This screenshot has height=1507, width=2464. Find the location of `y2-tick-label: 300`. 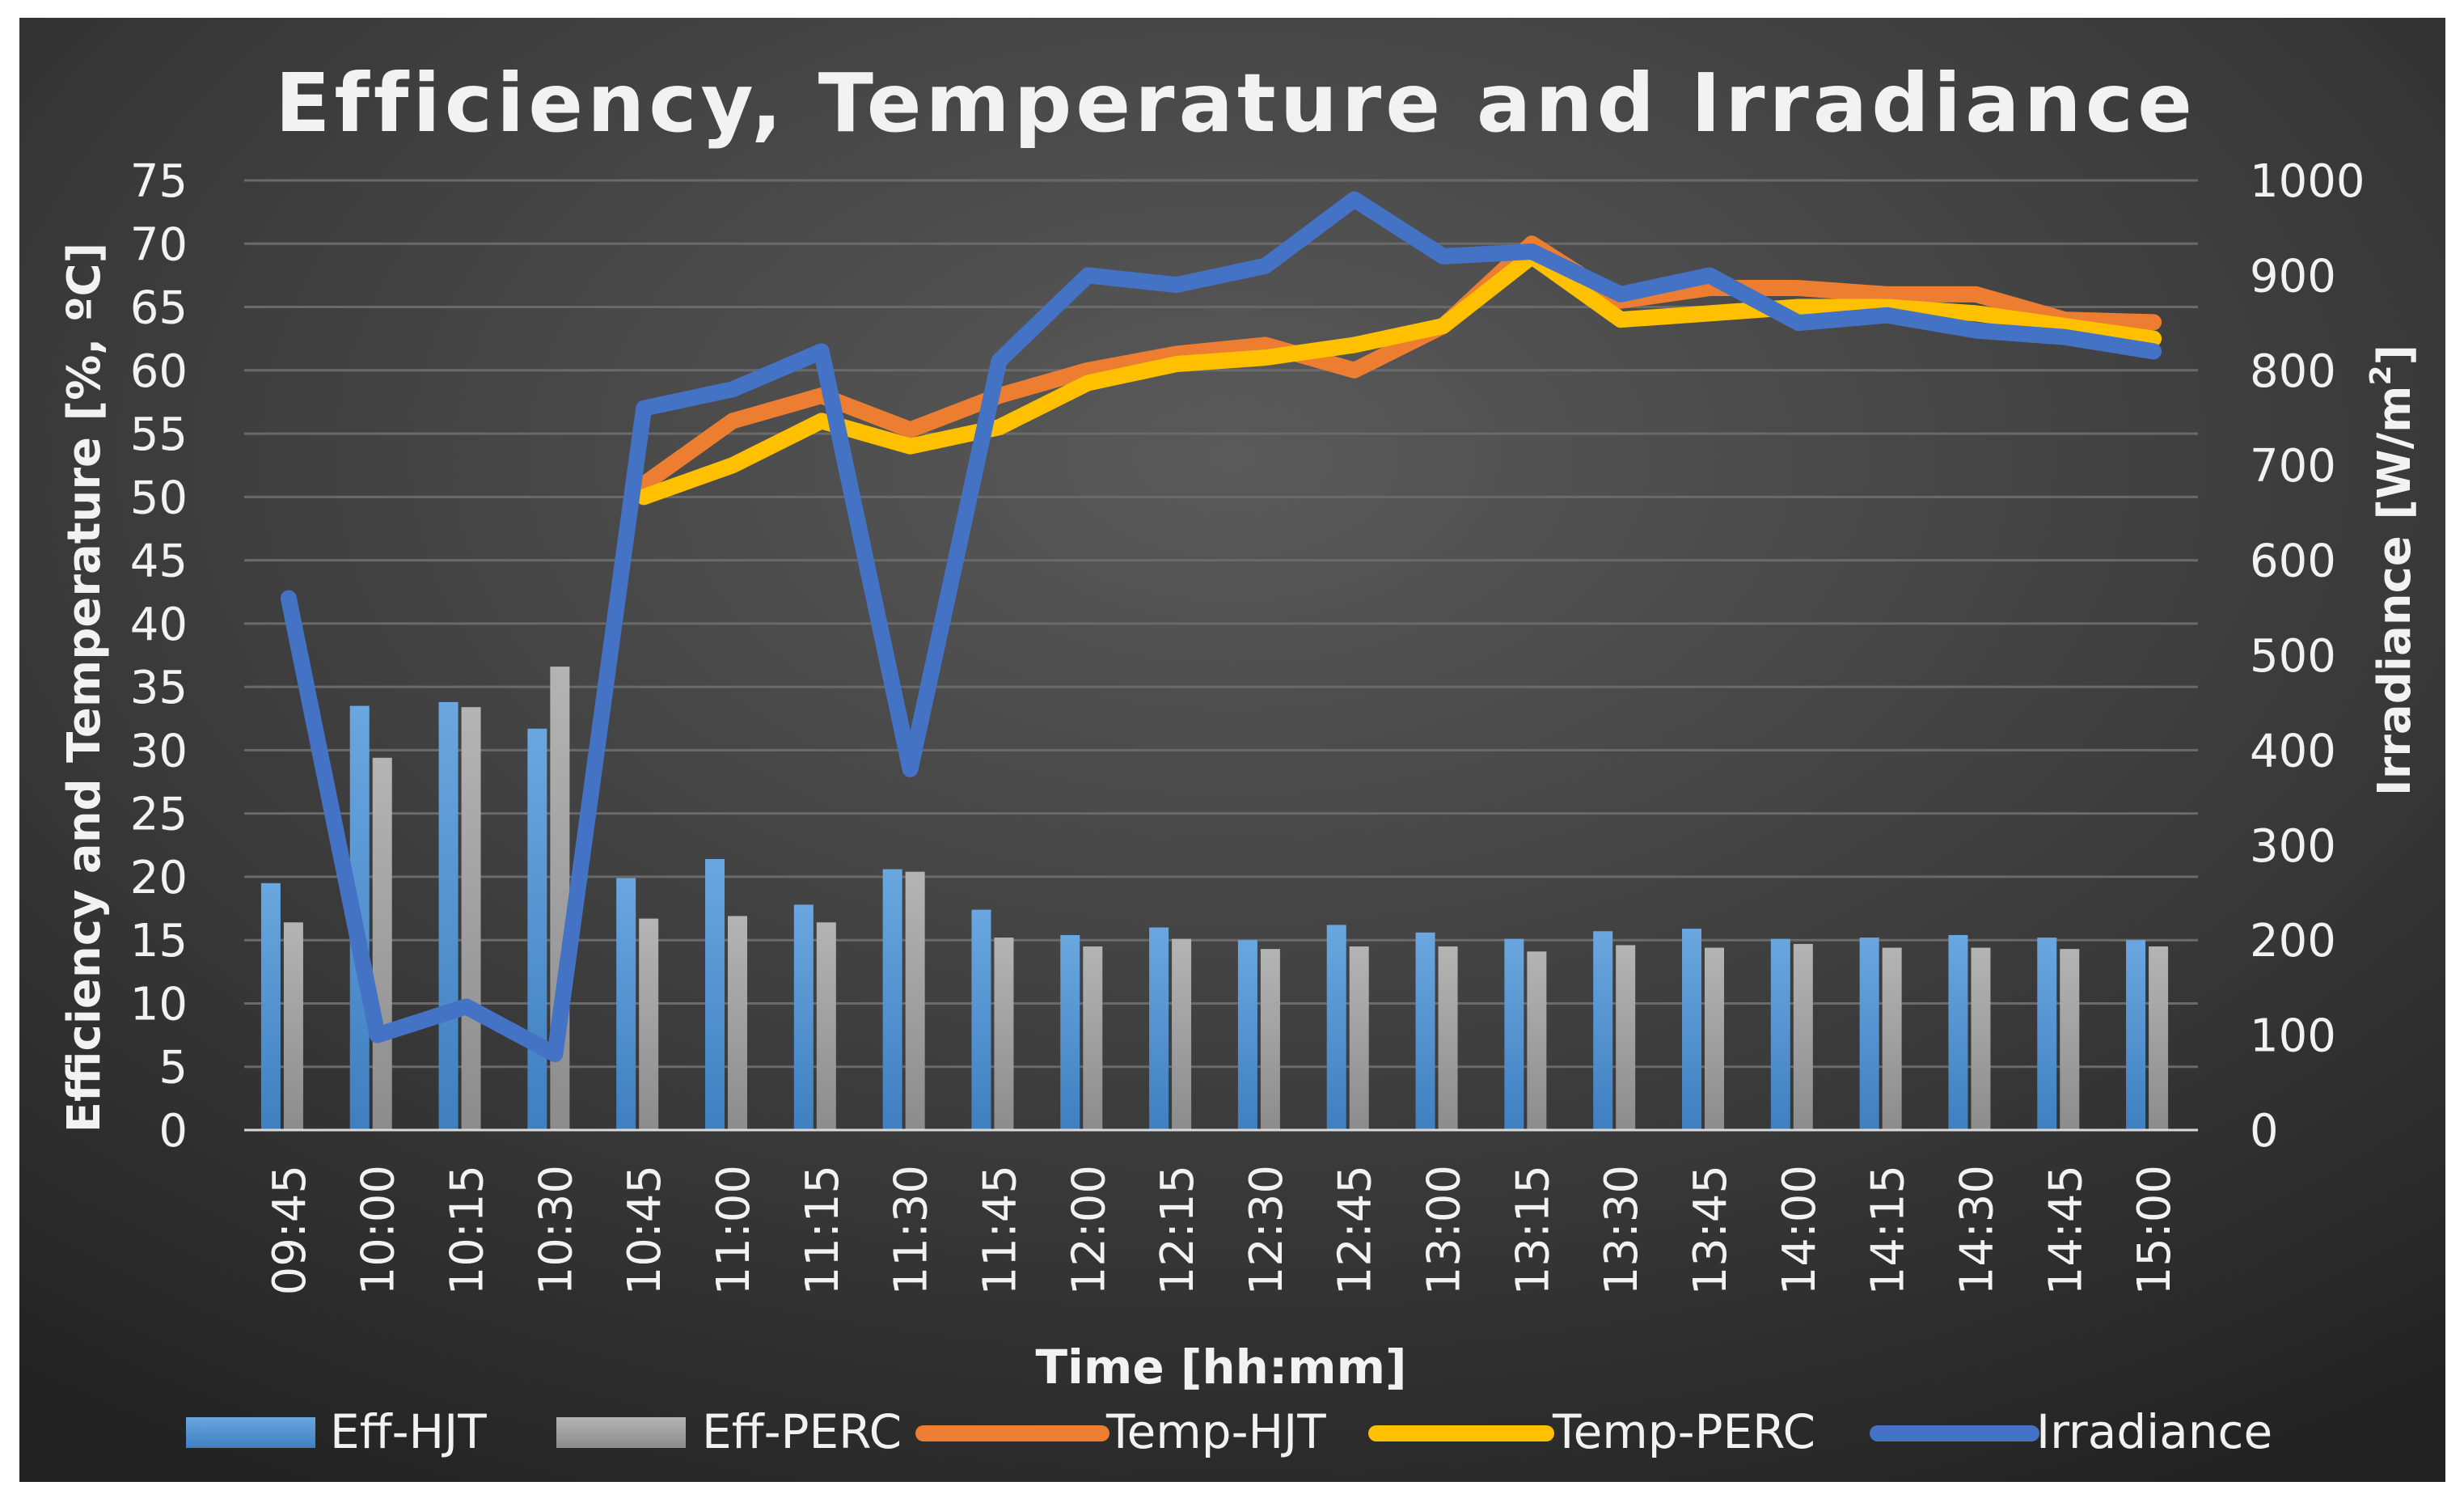

y2-tick-label: 300 is located at coordinates (2293, 846).